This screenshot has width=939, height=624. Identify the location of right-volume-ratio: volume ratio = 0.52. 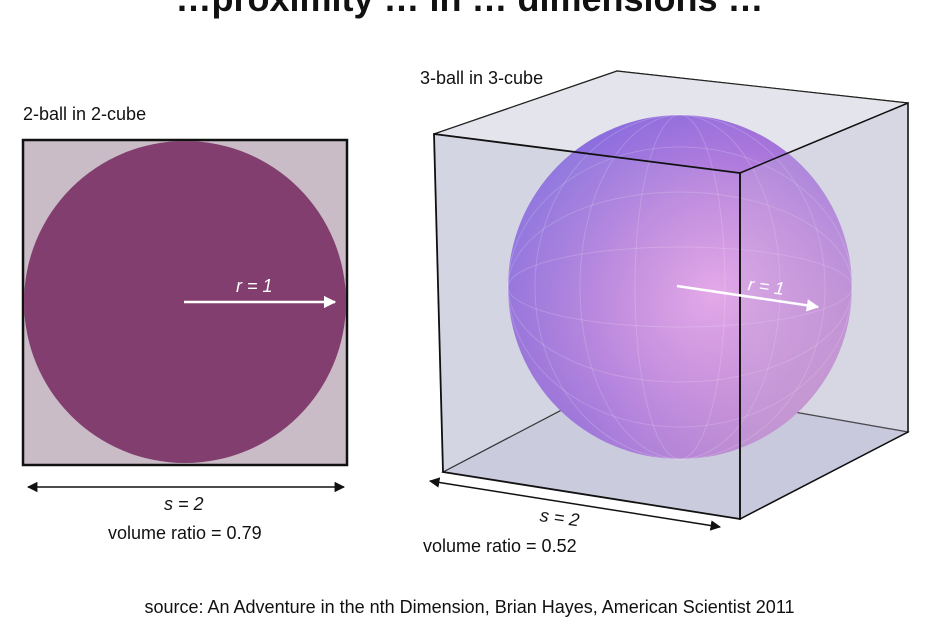
(500, 546).